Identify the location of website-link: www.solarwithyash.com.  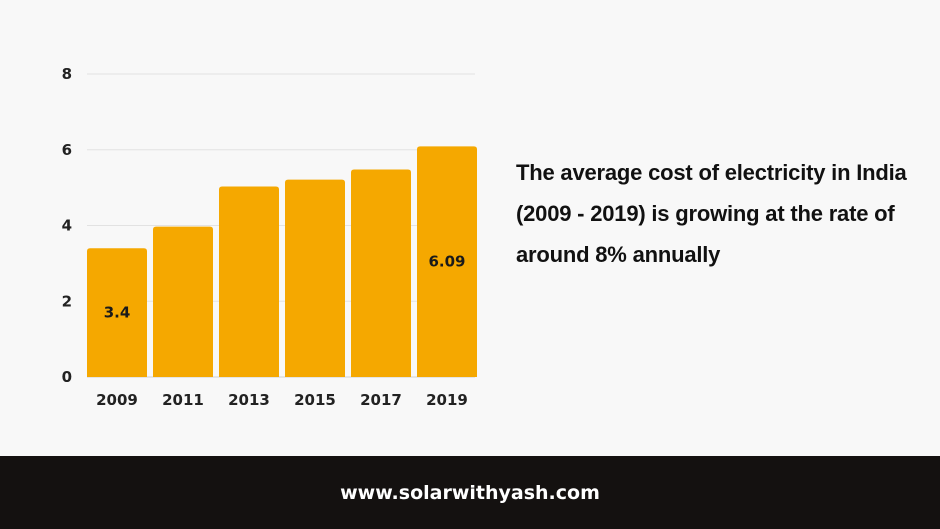
(470, 492).